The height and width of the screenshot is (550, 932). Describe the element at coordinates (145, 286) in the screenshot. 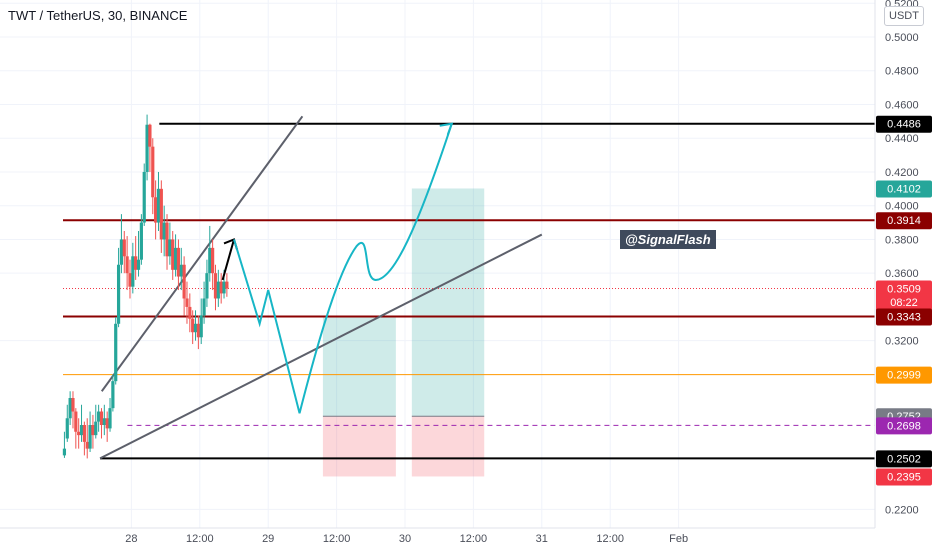

I see `candlestick-series` at that location.